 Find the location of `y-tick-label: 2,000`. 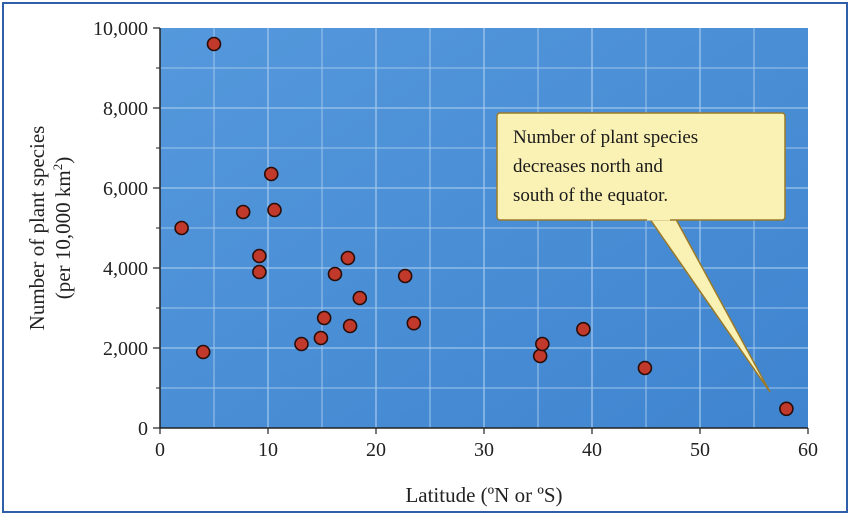

y-tick-label: 2,000 is located at coordinates (125, 349).